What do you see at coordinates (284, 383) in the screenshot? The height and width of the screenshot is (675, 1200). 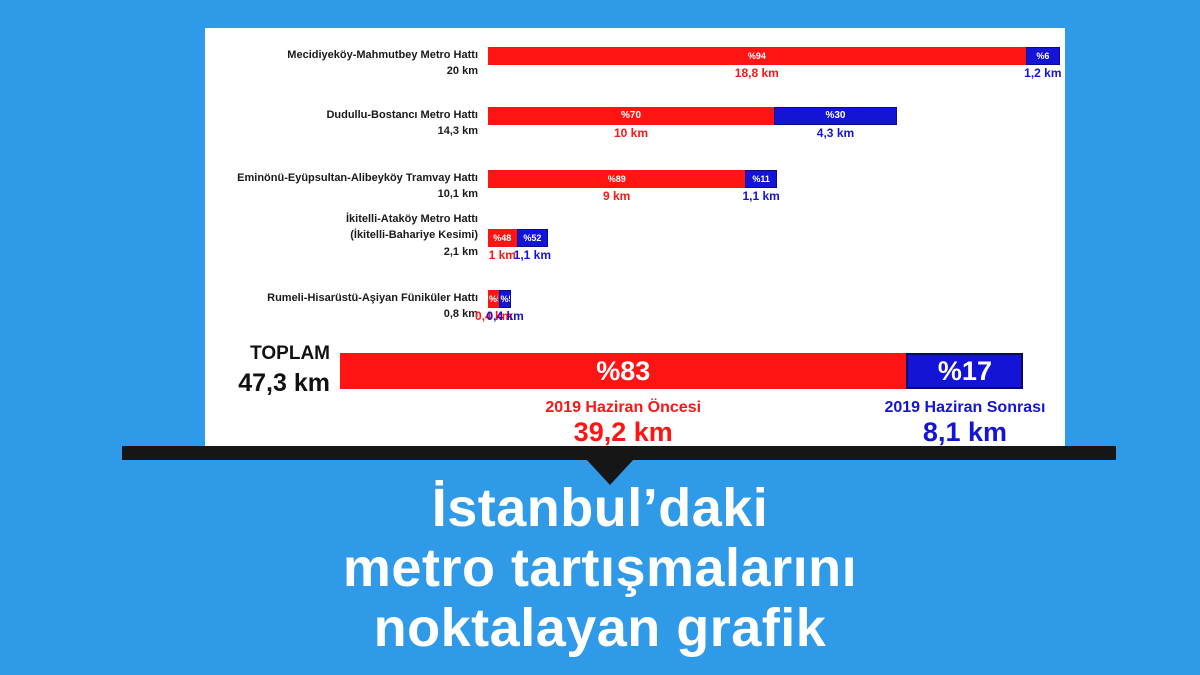 I see `total-value: 47,3 km` at bounding box center [284, 383].